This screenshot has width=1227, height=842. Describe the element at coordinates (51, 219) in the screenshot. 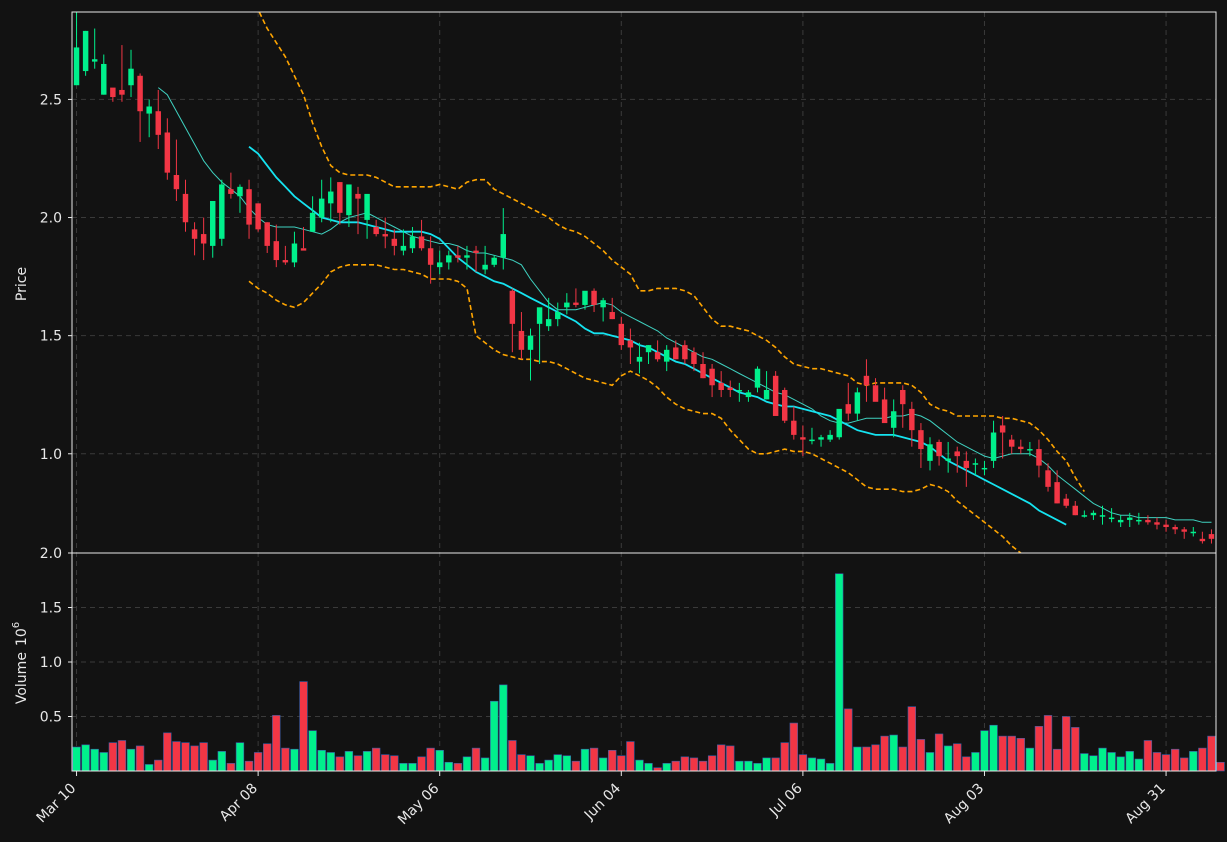

I see `price-tick-label: 2.0` at that location.